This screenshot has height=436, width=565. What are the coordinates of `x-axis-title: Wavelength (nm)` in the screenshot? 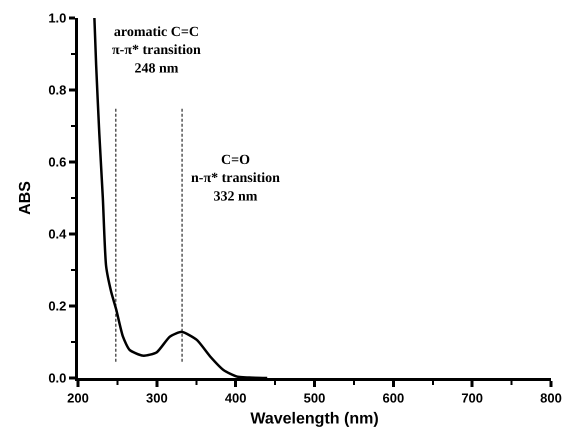 It's located at (314, 419).